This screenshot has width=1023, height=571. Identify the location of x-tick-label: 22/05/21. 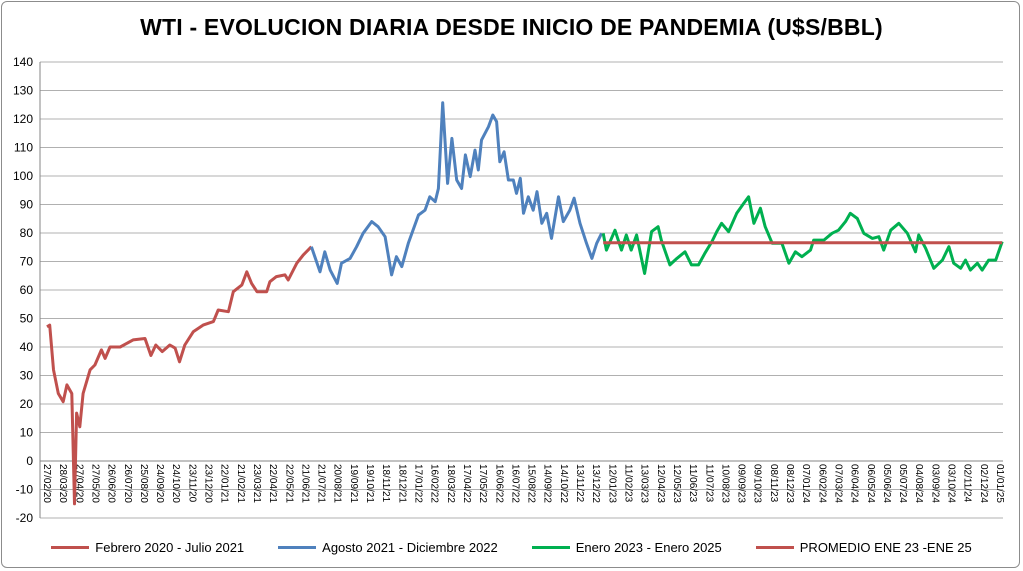
(288, 483).